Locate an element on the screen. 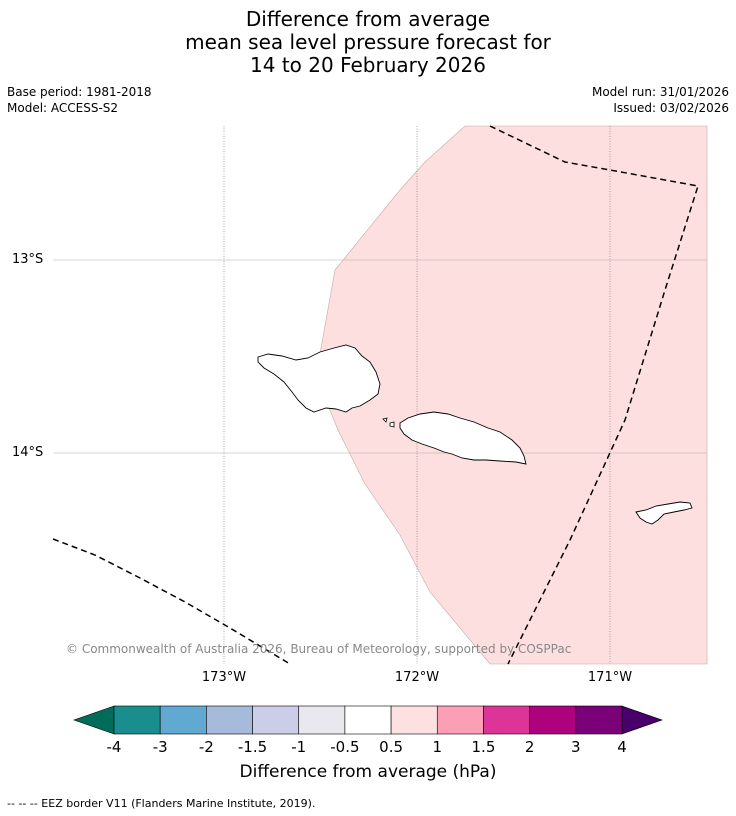  colorbar-over-arrow is located at coordinates (642, 720).